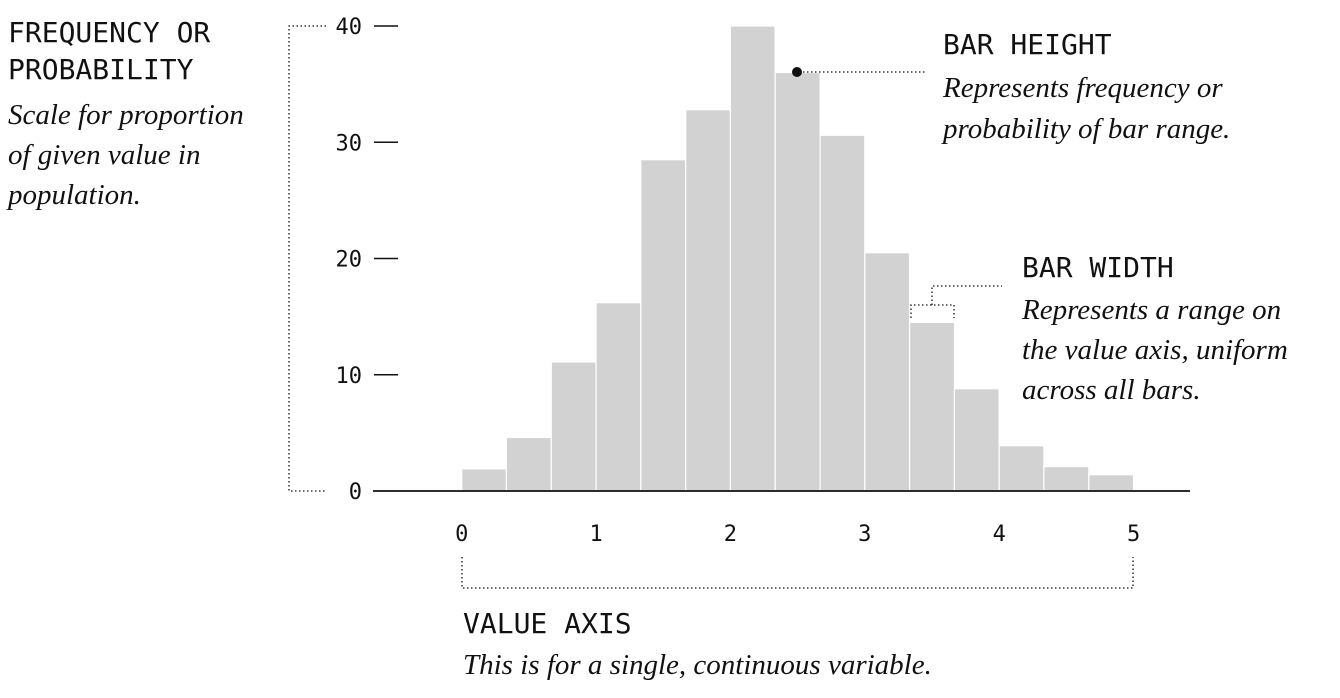 Image resolution: width=1340 pixels, height=698 pixels. Describe the element at coordinates (730, 534) in the screenshot. I see `x-tick-label-2: 2` at that location.